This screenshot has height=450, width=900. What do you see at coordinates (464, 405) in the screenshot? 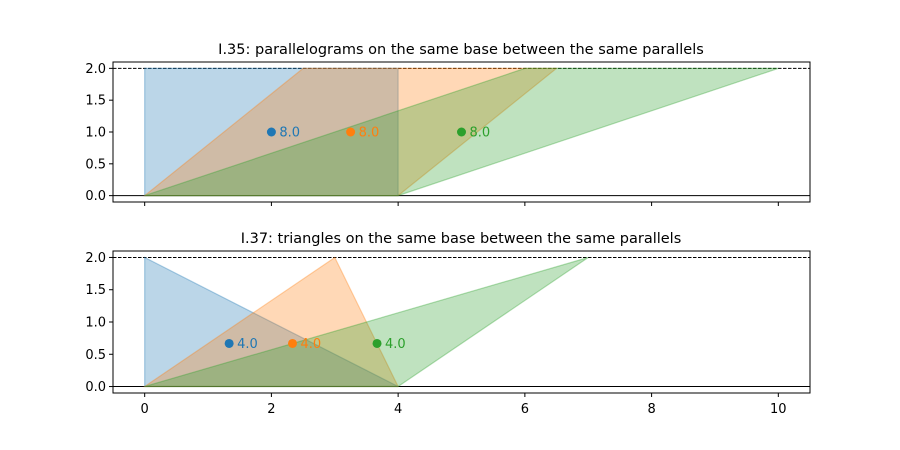
I see `x-axis-ticks: 0 2 4 6 8 10` at bounding box center [464, 405].